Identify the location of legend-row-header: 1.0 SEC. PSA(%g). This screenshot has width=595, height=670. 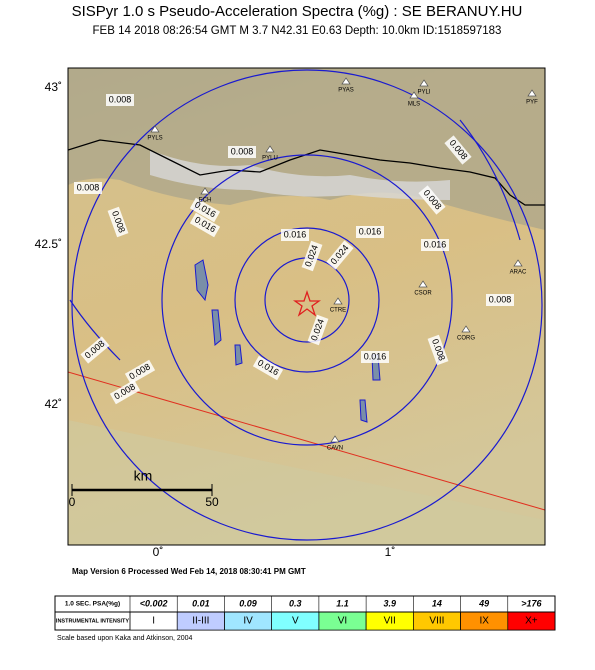
(92, 604).